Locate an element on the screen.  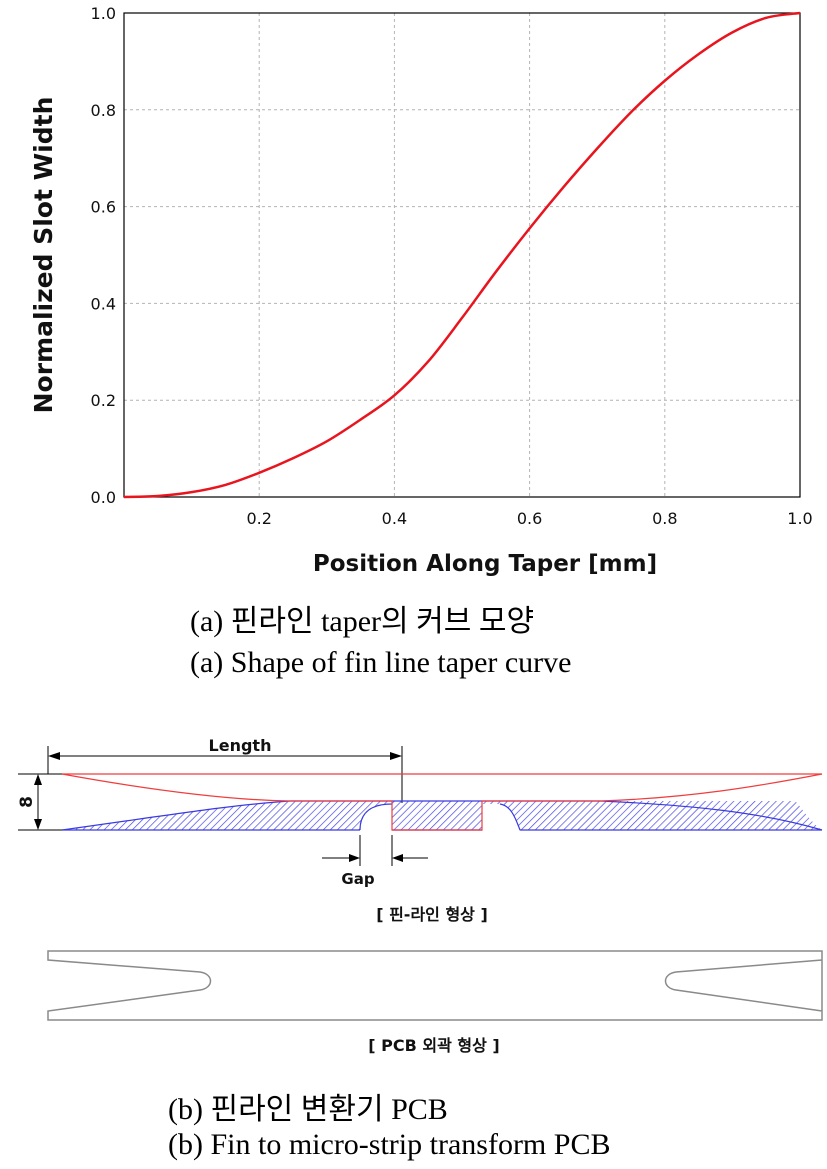
gap-arrow-right is located at coordinates (397, 858).